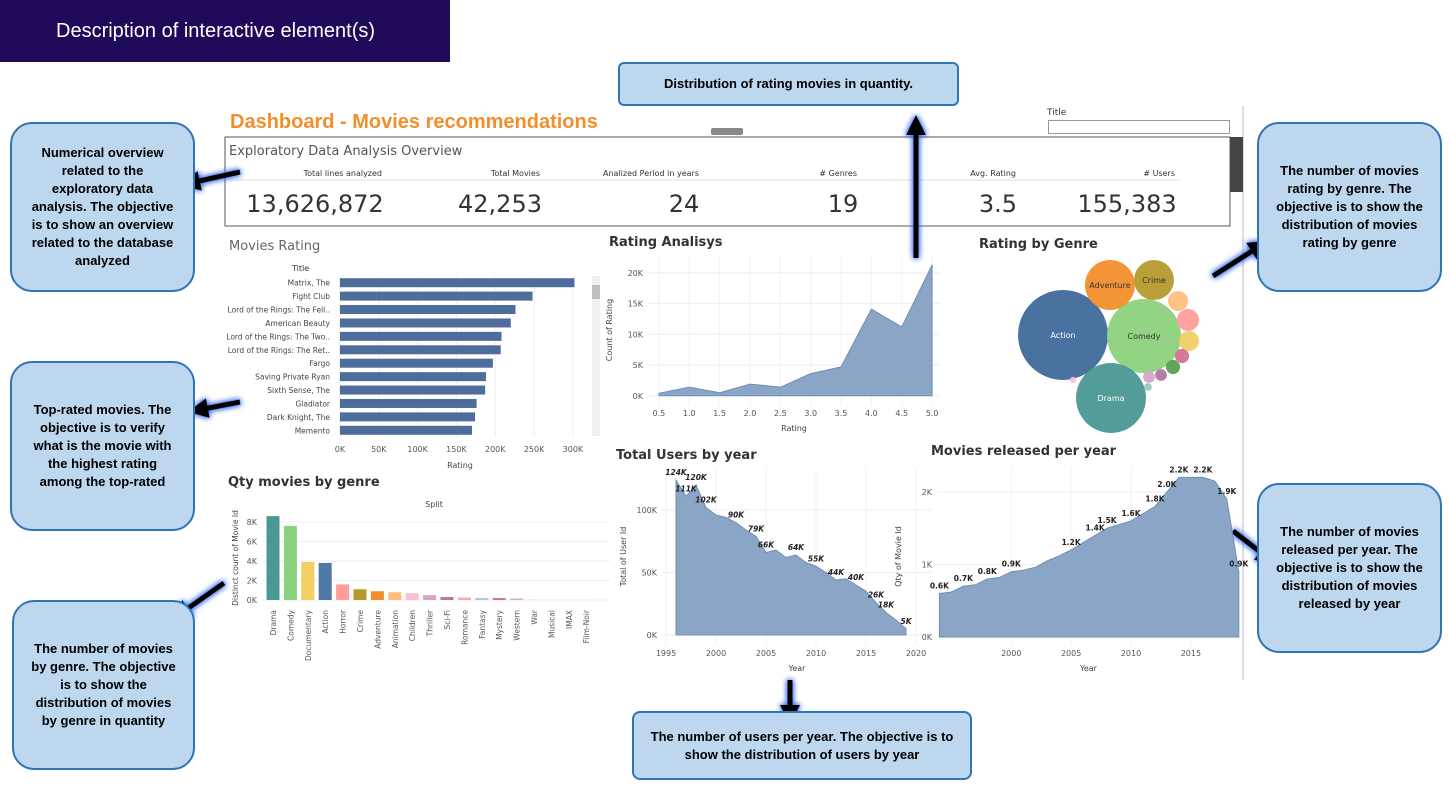 The height and width of the screenshot is (789, 1450). Describe the element at coordinates (596, 292) in the screenshot. I see `scroll-thumb` at that location.